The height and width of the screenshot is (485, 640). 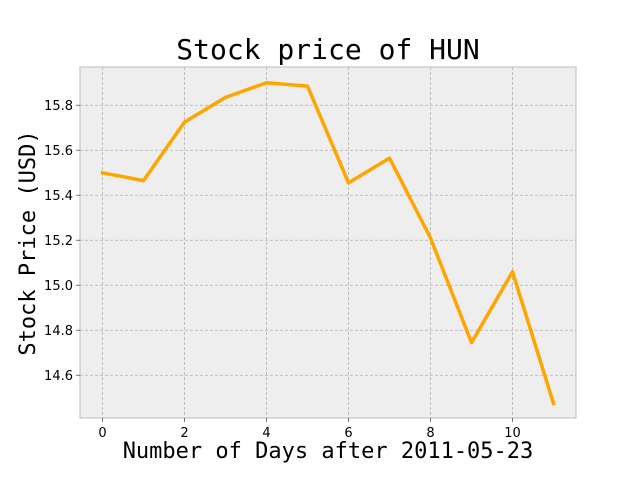 I want to click on y-tick-label: 15.2, so click(x=58, y=241).